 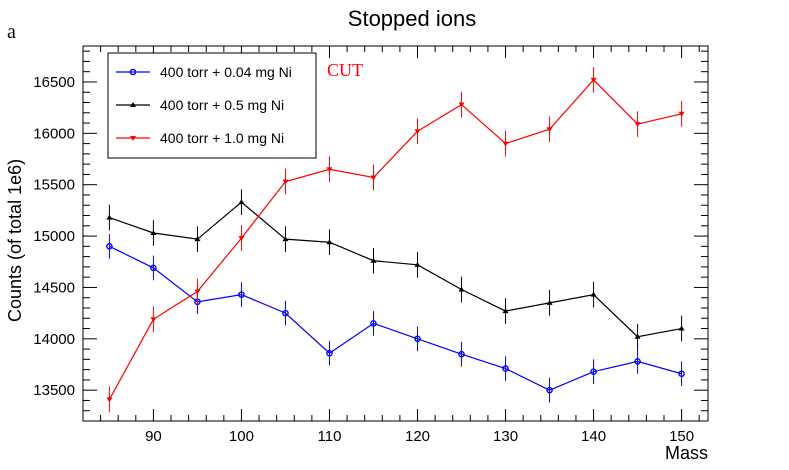 What do you see at coordinates (226, 72) in the screenshot?
I see `legend-label: 400 torr + 0.04 mg Ni` at bounding box center [226, 72].